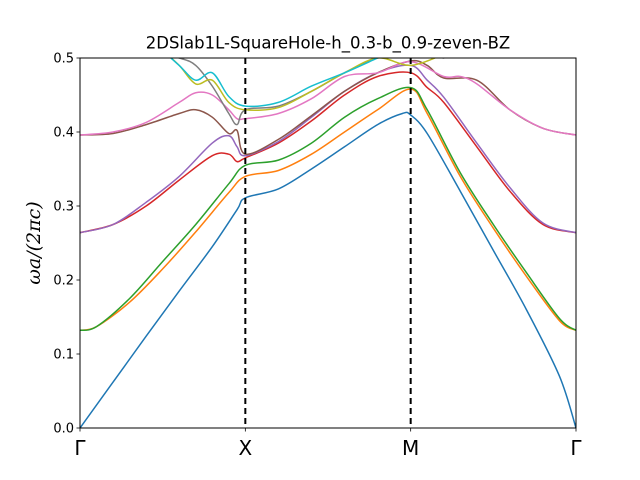  I want to click on x-tick-label: X, so click(245, 448).